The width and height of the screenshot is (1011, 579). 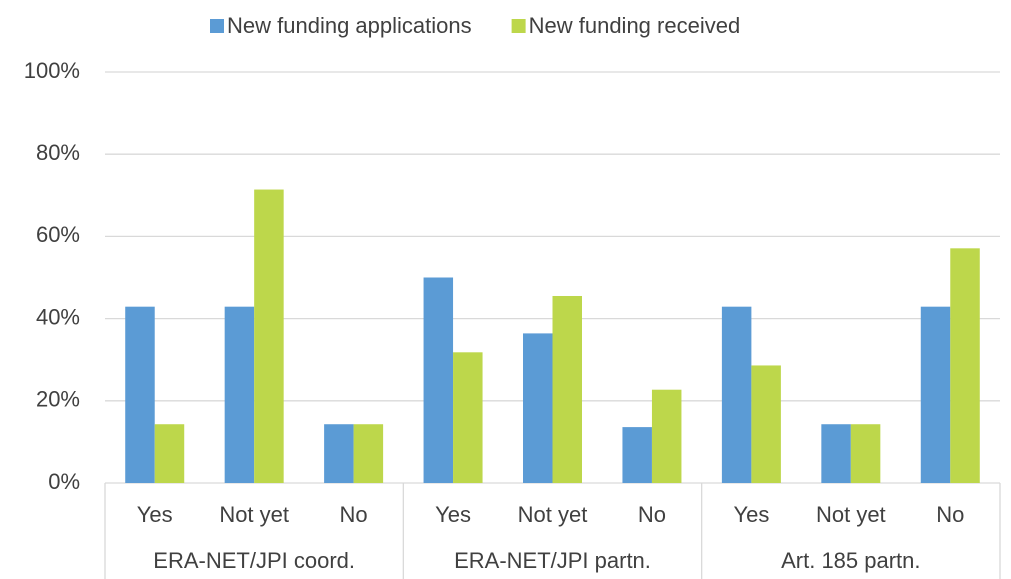 I want to click on legend-label: New funding received, so click(x=635, y=25).